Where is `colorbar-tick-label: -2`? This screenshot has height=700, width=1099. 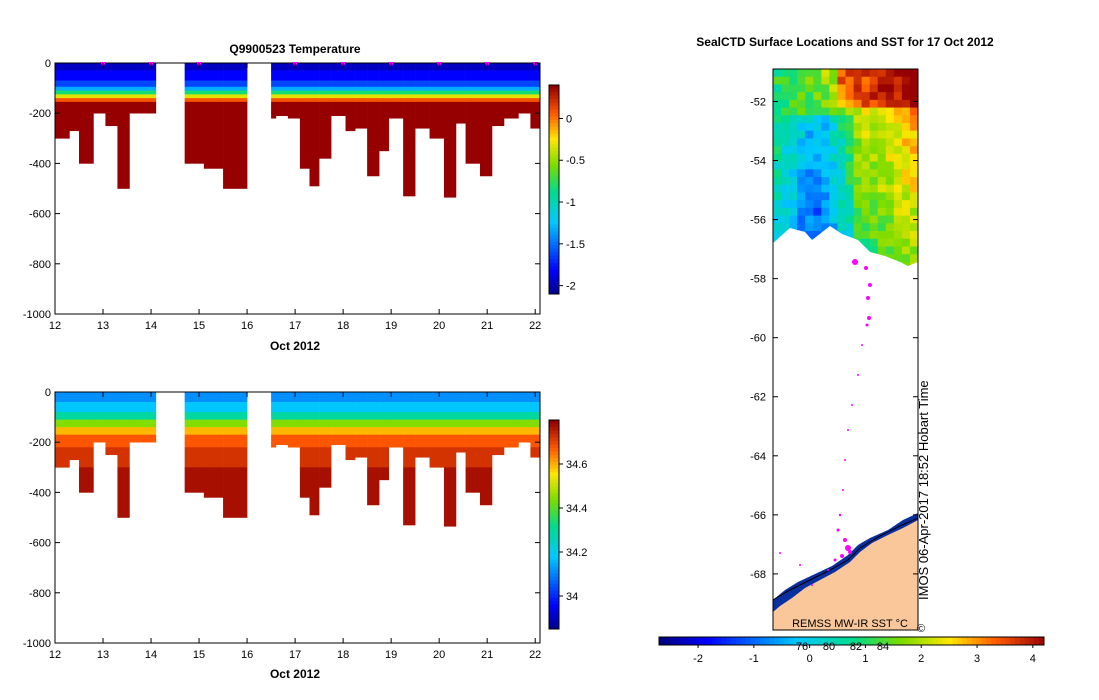 colorbar-tick-label: -2 is located at coordinates (698, 659).